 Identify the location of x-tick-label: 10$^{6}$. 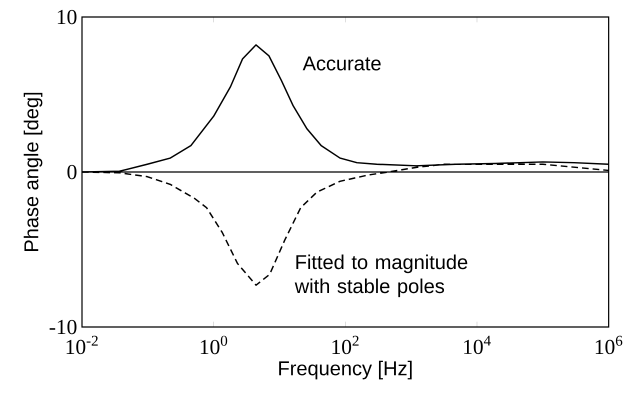
(609, 345).